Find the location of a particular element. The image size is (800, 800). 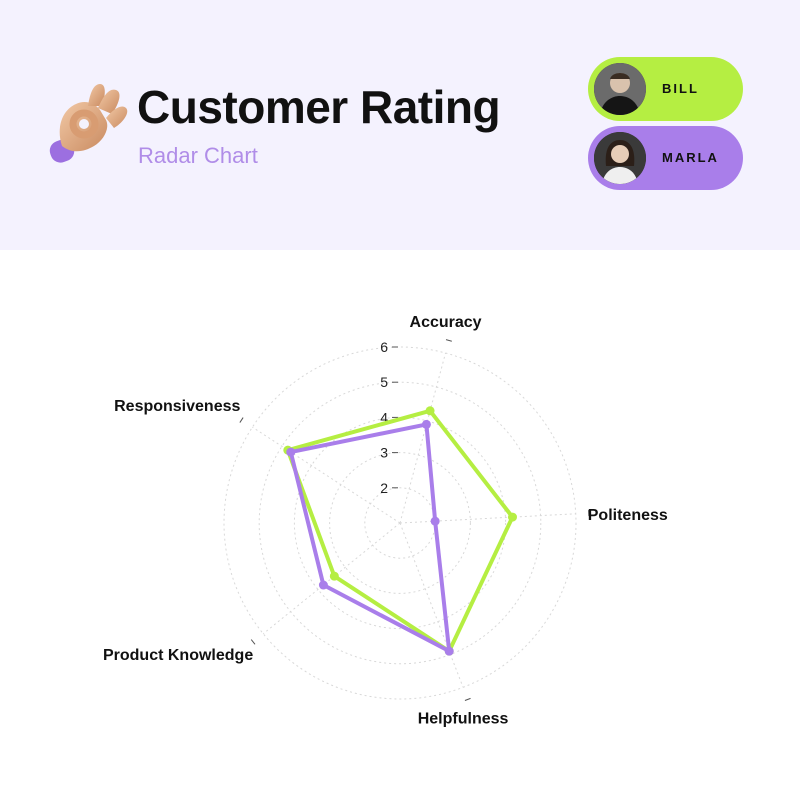

page-subtitle: Radar Chart is located at coordinates (198, 155).